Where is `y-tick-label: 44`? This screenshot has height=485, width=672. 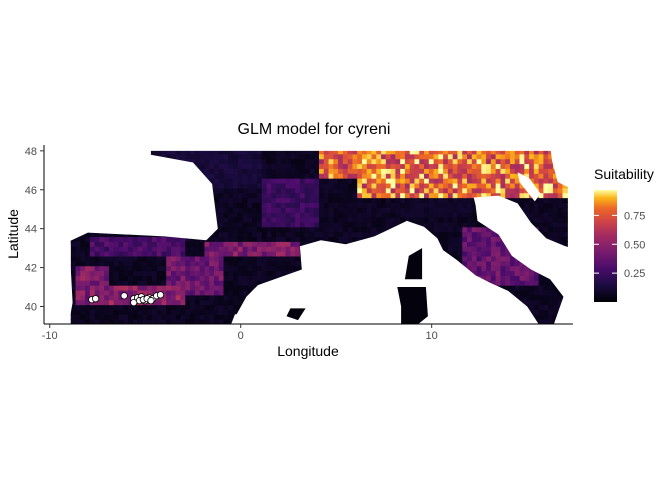
y-tick-label: 44 is located at coordinates (31, 230).